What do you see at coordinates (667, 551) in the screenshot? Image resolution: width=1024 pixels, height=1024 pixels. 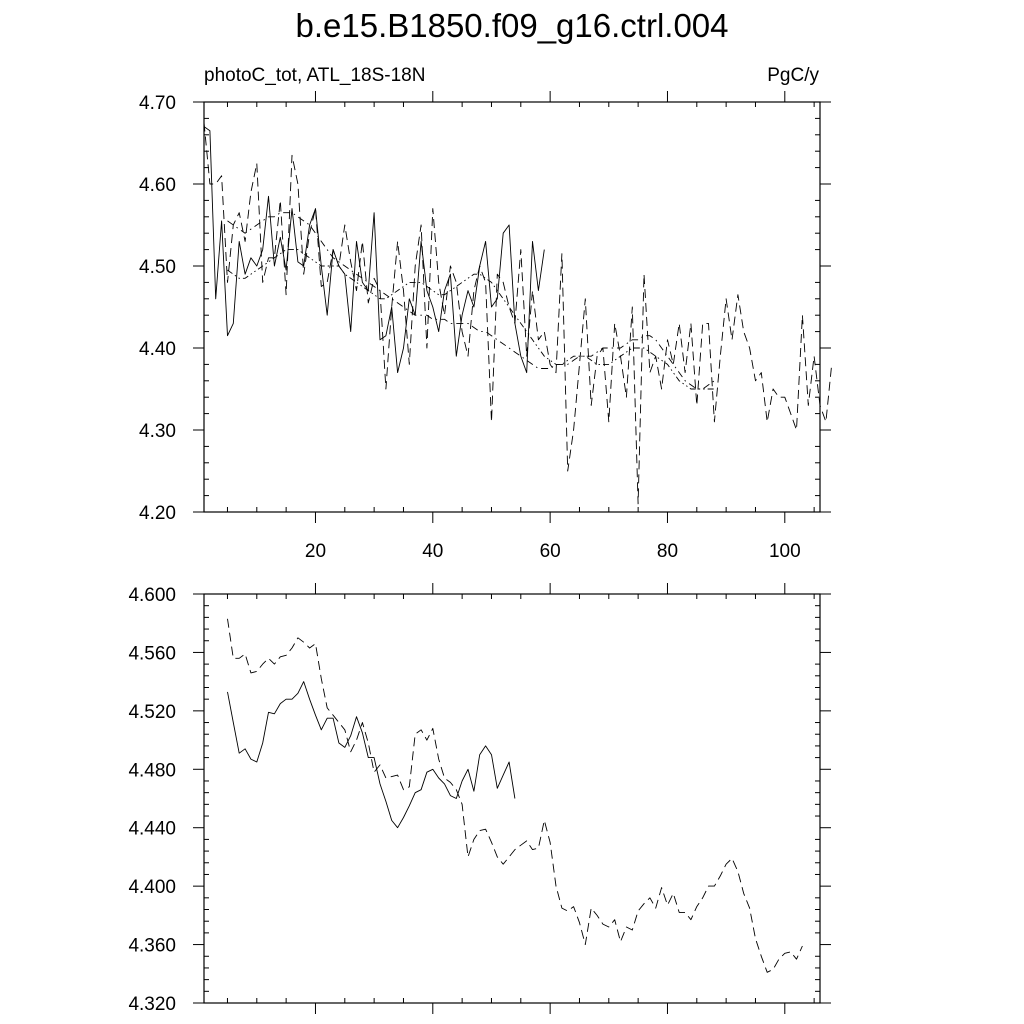 I see `x-tick-label: 80` at bounding box center [667, 551].